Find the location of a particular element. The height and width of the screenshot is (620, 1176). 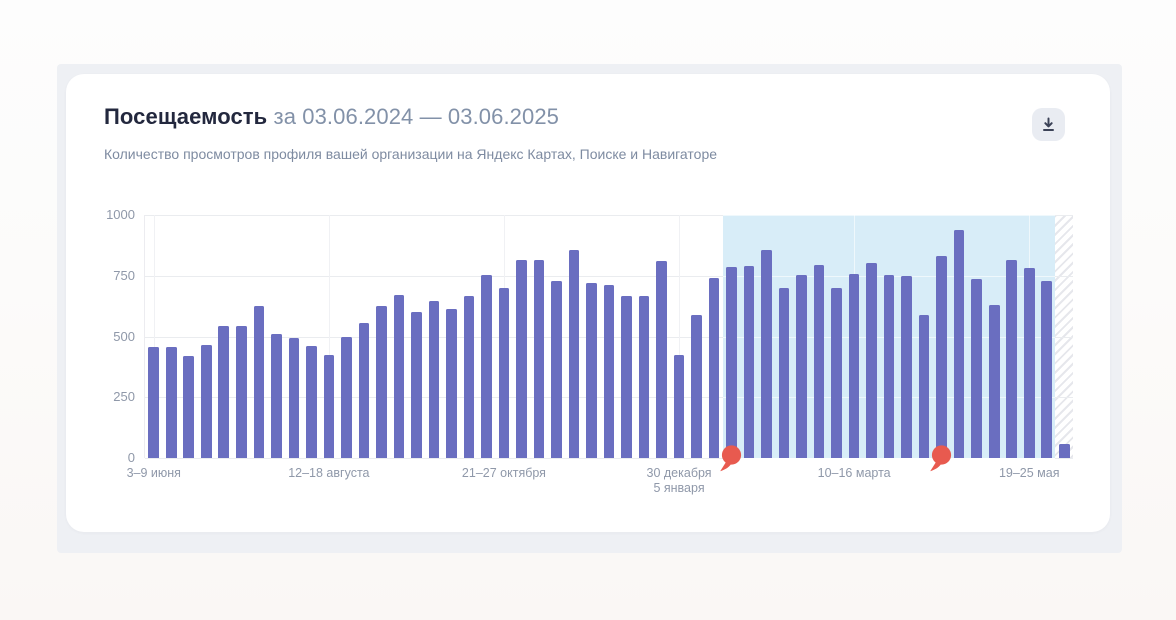

x-axis-label-line: 3–9 июня is located at coordinates (153, 473).